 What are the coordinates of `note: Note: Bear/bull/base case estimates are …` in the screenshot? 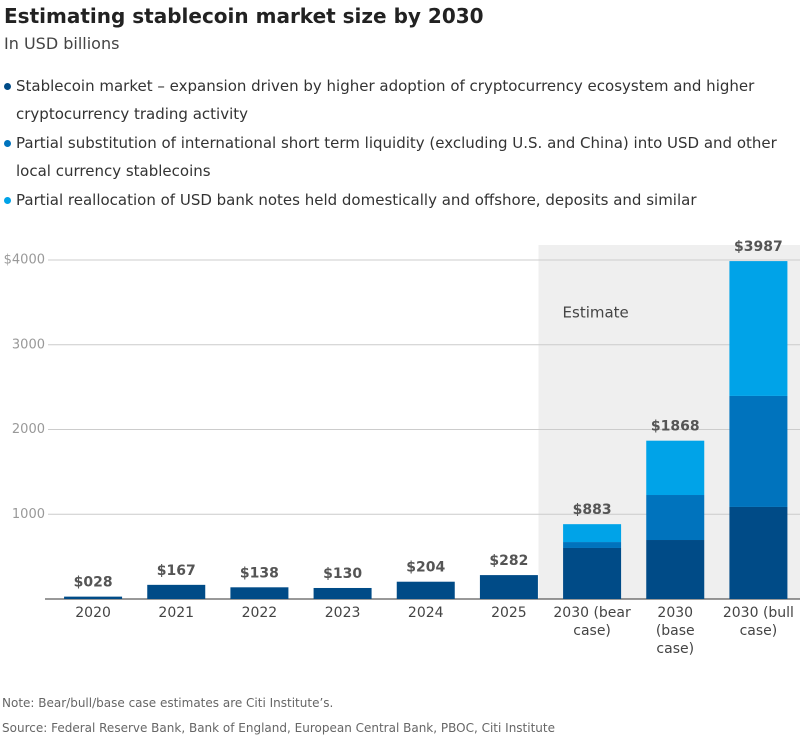 It's located at (168, 703).